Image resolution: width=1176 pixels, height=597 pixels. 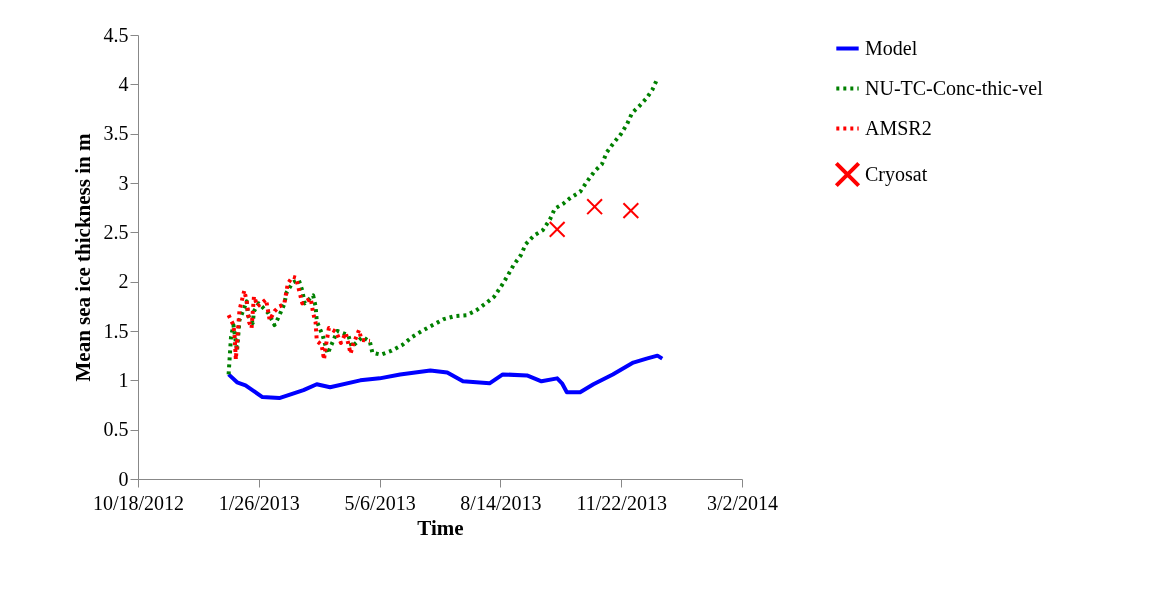 I want to click on x-tick-label: 1/26/2013, so click(x=259, y=502).